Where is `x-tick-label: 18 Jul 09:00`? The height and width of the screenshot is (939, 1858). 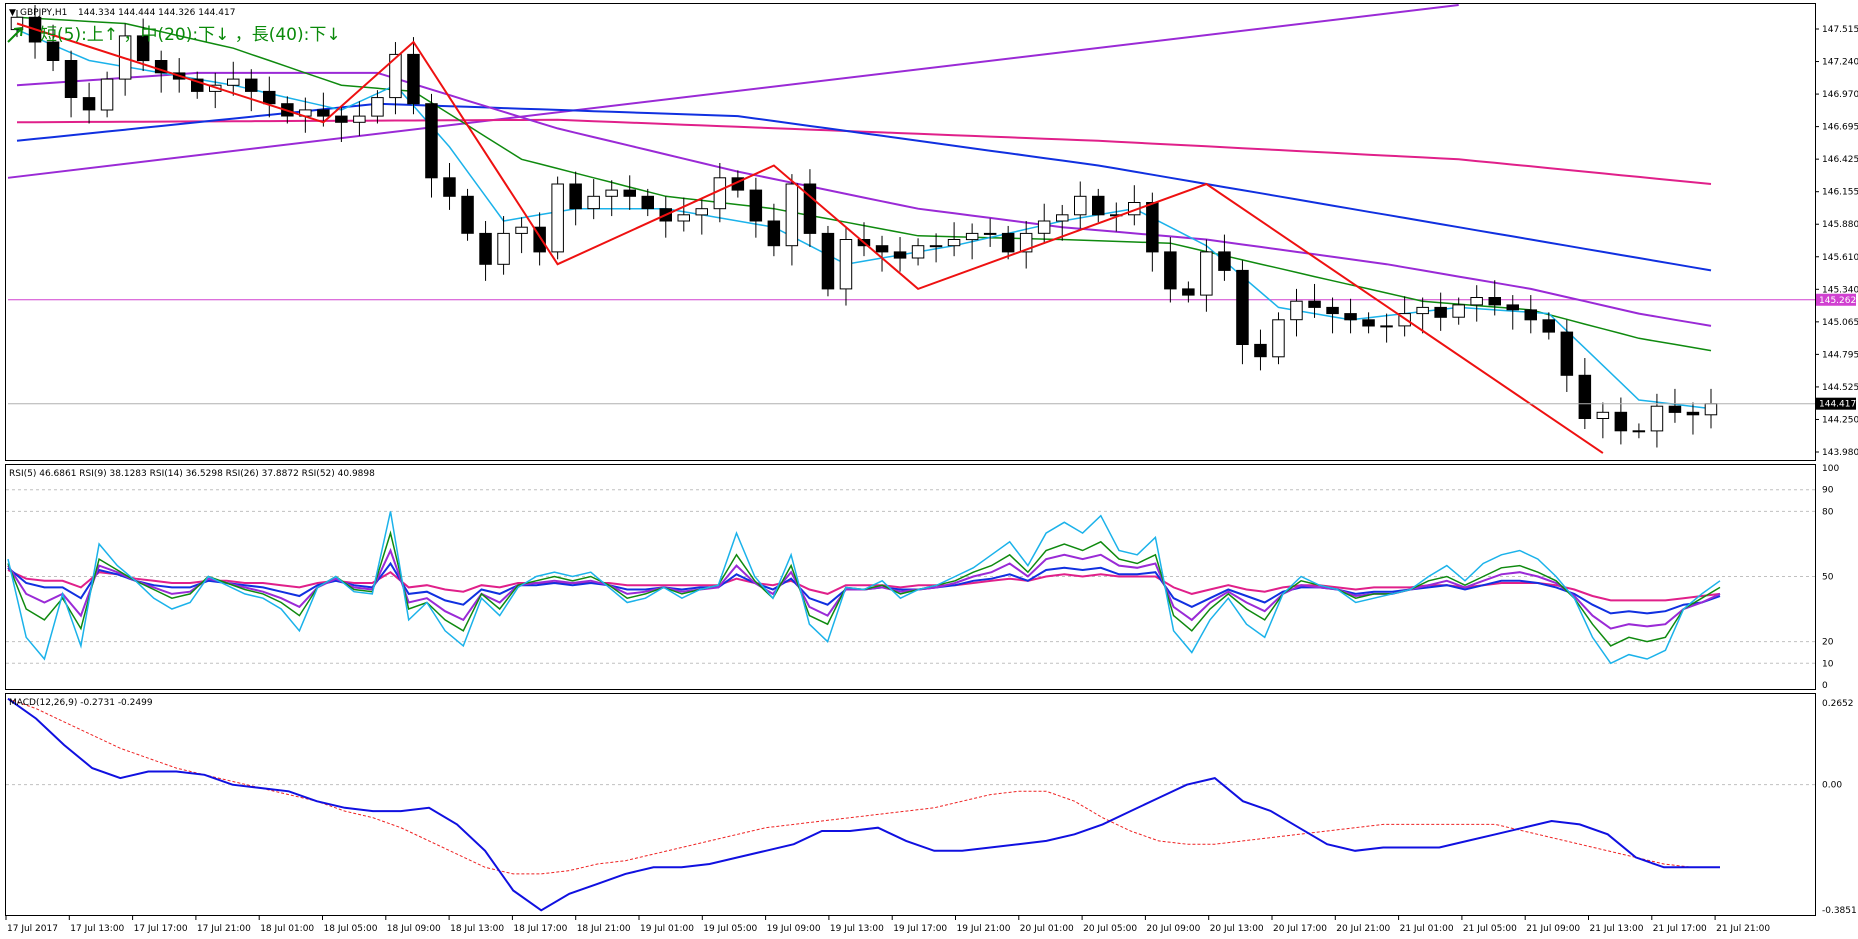 x-tick-label: 18 Jul 09:00 is located at coordinates (414, 929).